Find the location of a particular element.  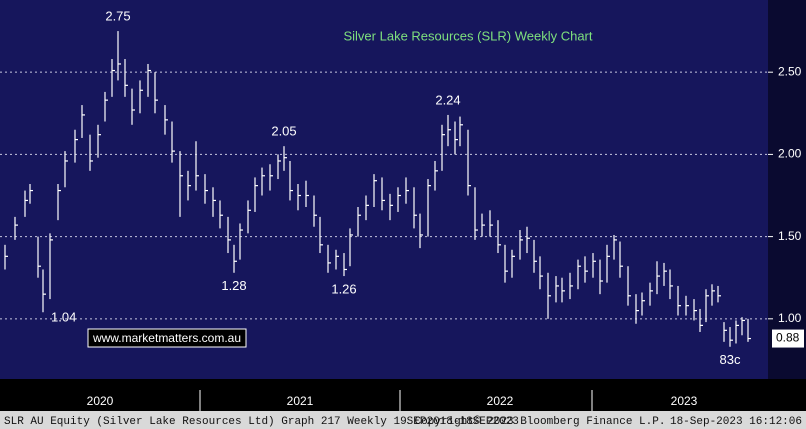

chart-title: Silver Lake Resources (SLR) Weekly Chart is located at coordinates (467, 35).